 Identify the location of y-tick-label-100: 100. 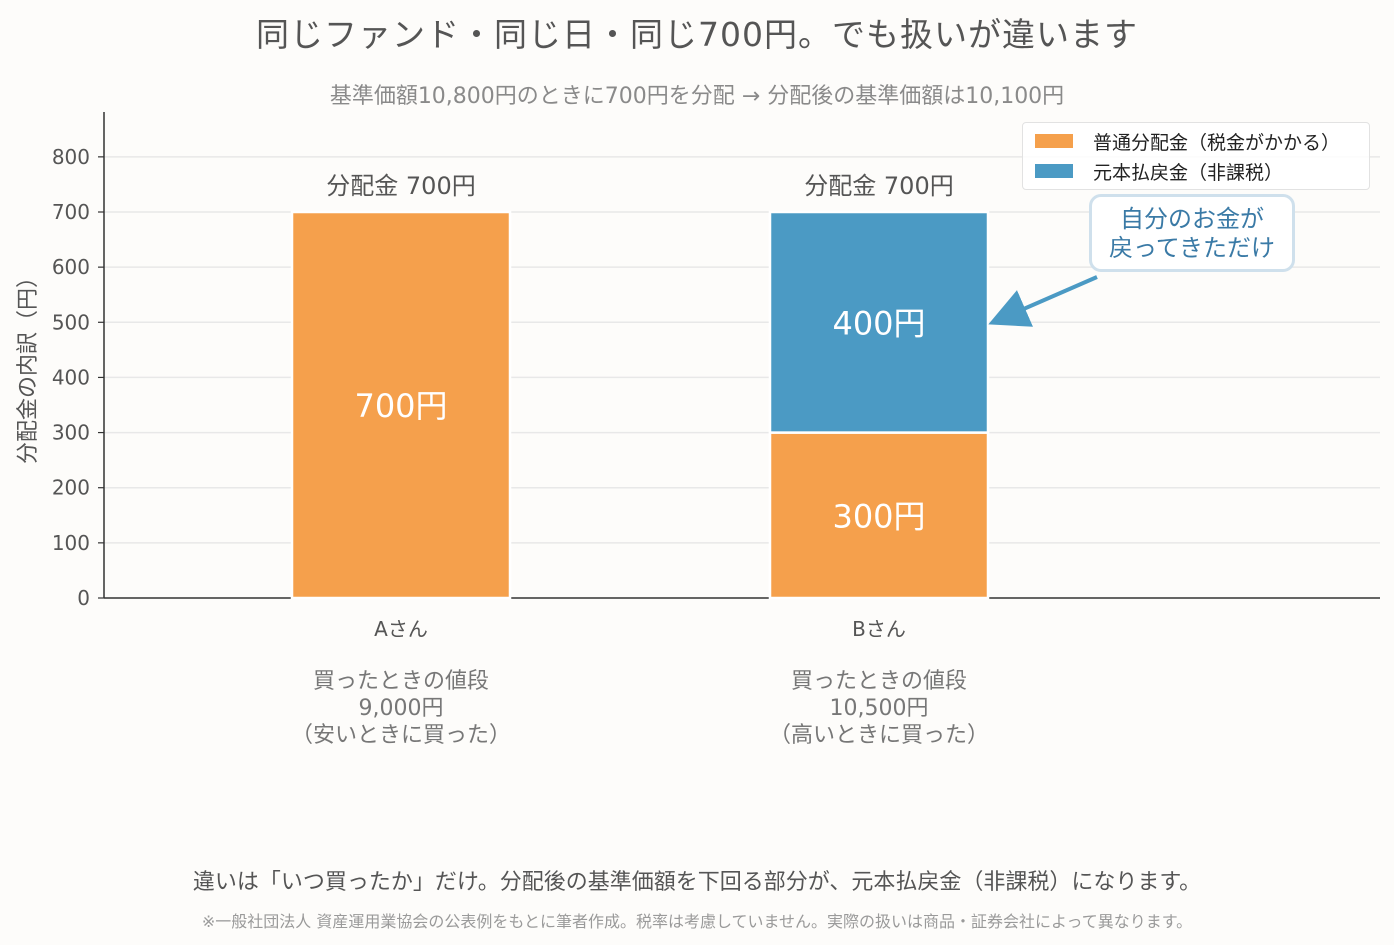
(71, 543).